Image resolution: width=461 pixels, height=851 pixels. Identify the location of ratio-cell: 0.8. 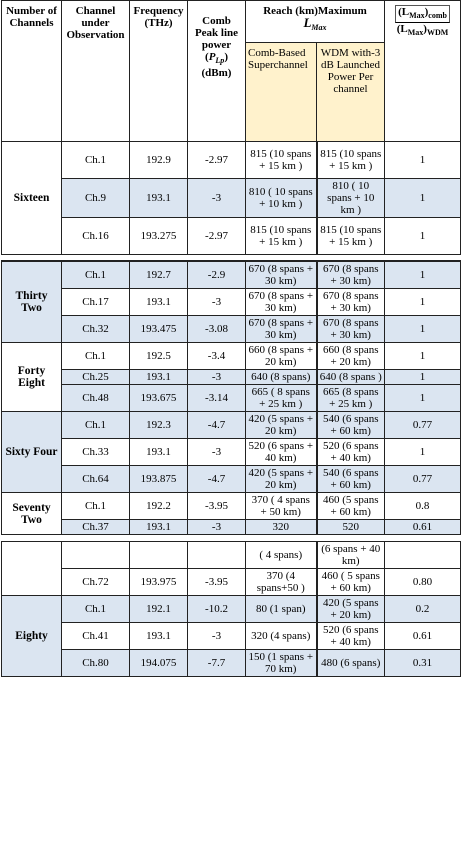
(422, 506).